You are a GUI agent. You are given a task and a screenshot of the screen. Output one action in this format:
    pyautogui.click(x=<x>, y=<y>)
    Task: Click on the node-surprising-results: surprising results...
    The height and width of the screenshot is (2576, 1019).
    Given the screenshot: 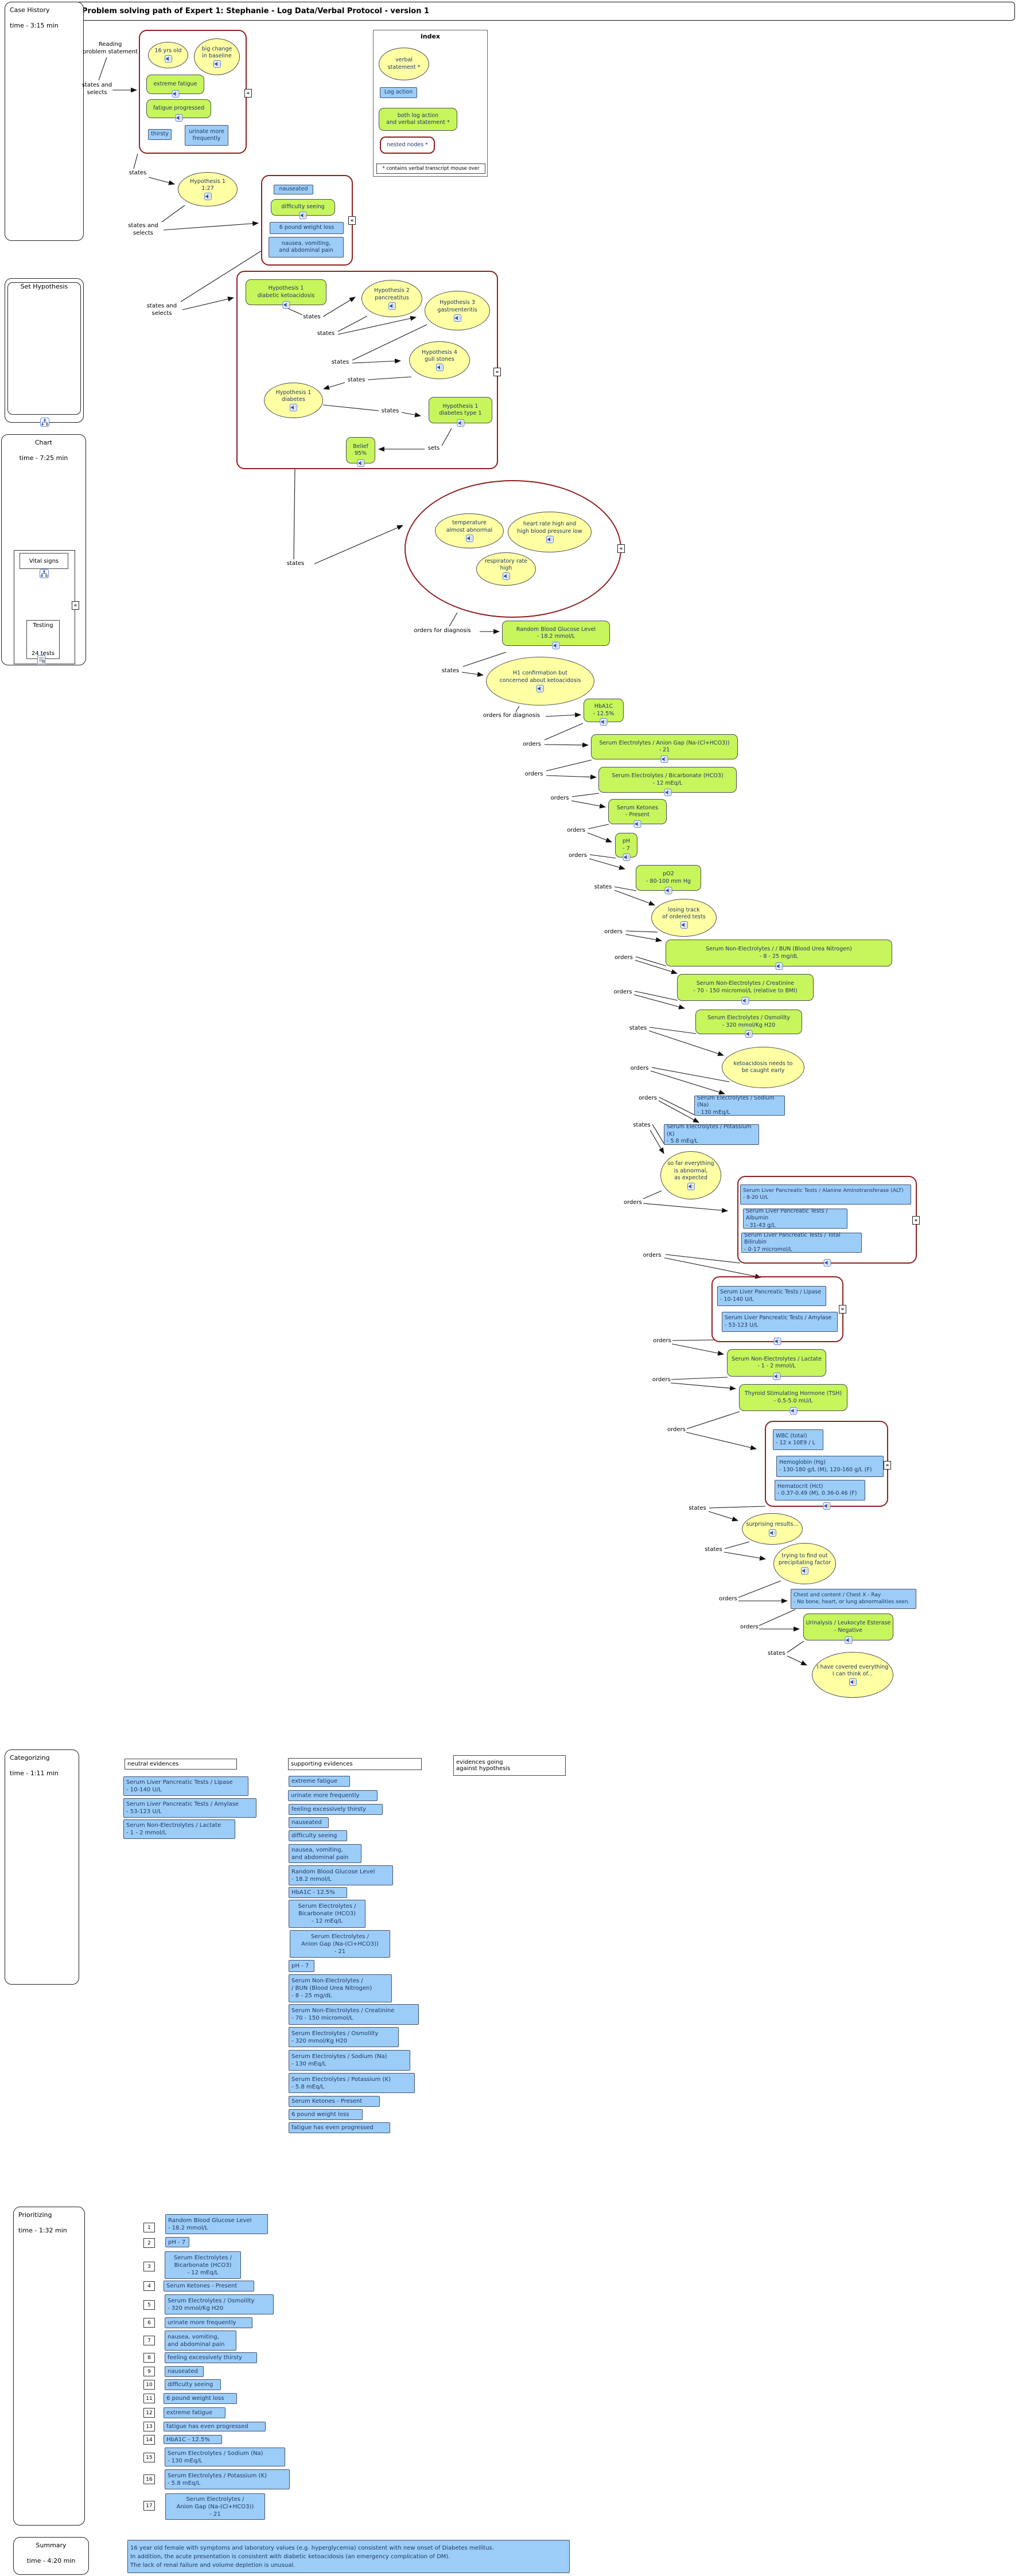 What is the action you would take?
    pyautogui.click(x=772, y=1529)
    